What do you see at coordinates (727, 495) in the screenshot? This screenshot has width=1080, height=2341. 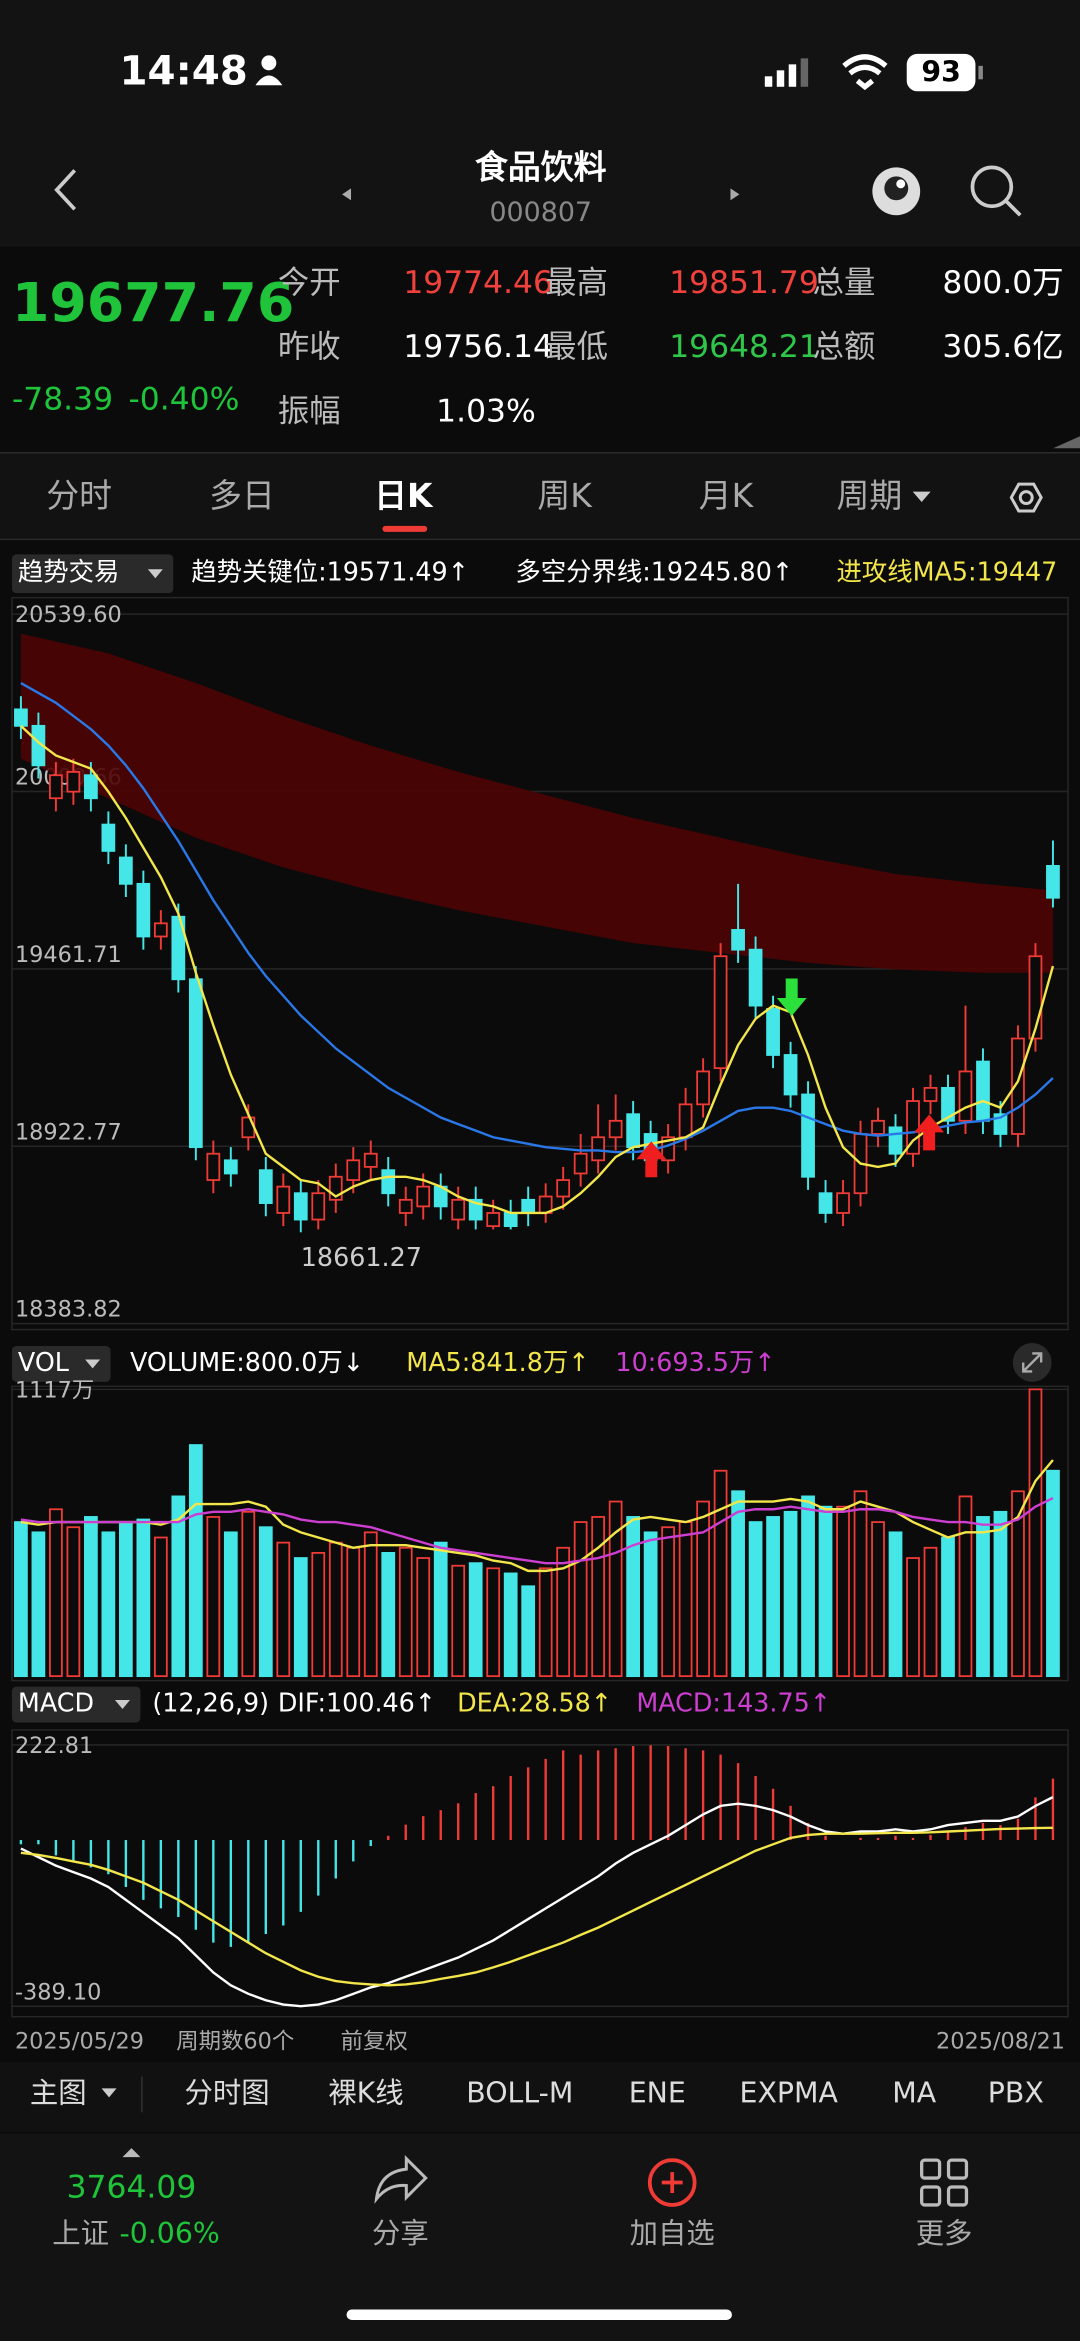 I see `tab: 月K` at bounding box center [727, 495].